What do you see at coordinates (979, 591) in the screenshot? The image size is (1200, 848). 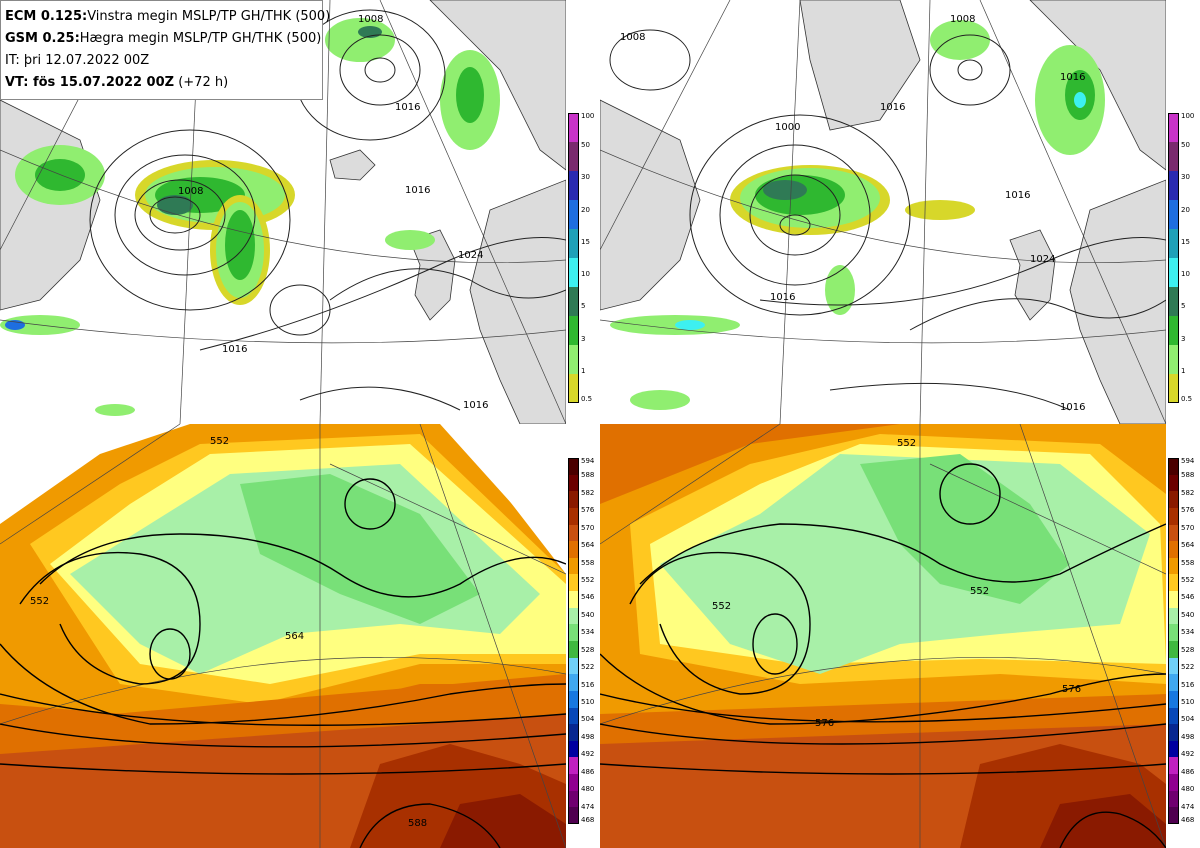 I see `height-label: 552` at bounding box center [979, 591].